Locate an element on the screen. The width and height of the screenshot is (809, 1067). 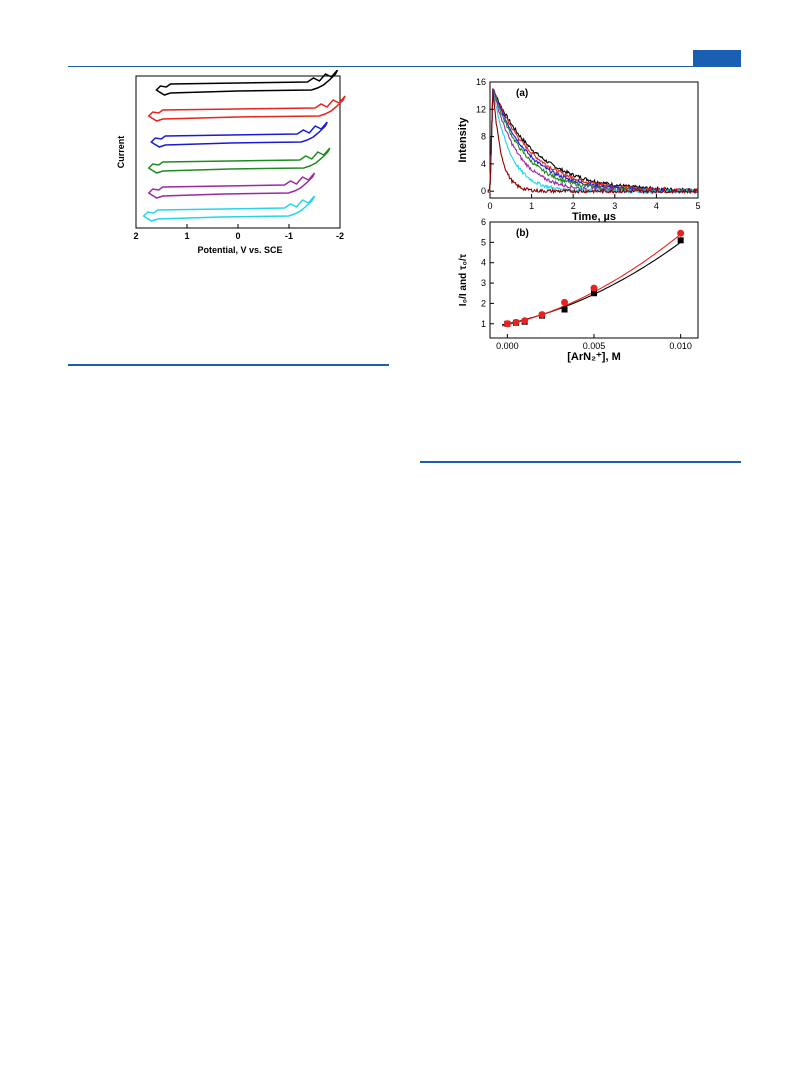
sv-points is located at coordinates (594, 278).